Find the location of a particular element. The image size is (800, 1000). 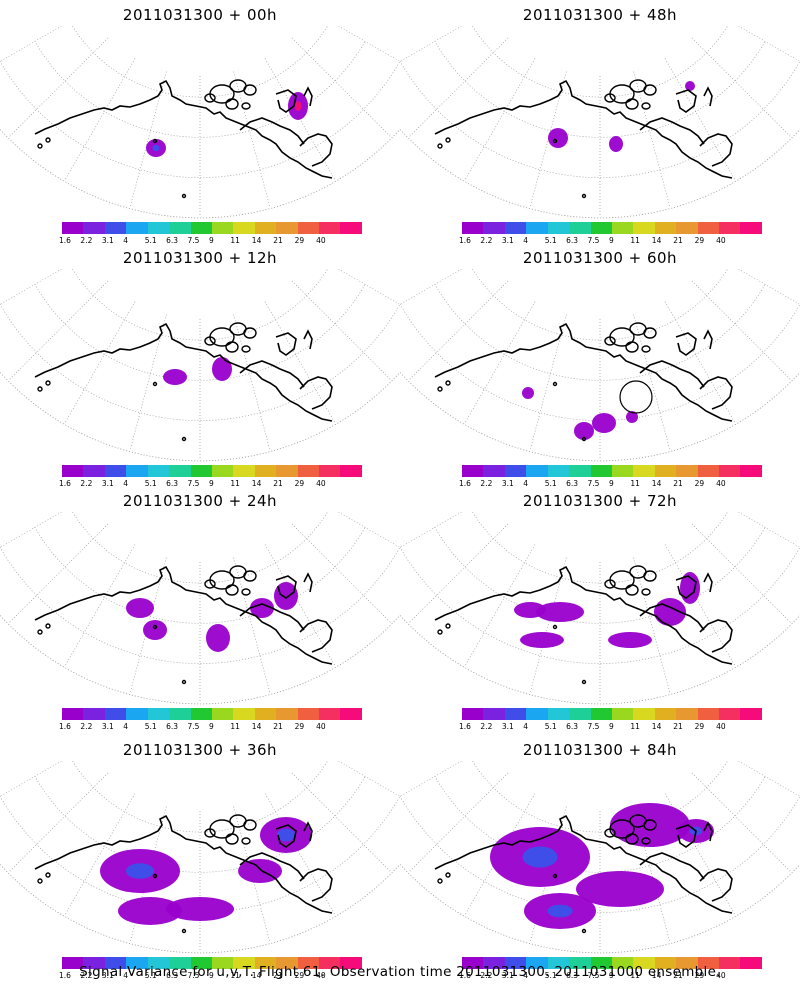

panel-title: 2011031300 + 24h is located at coordinates (200, 501).